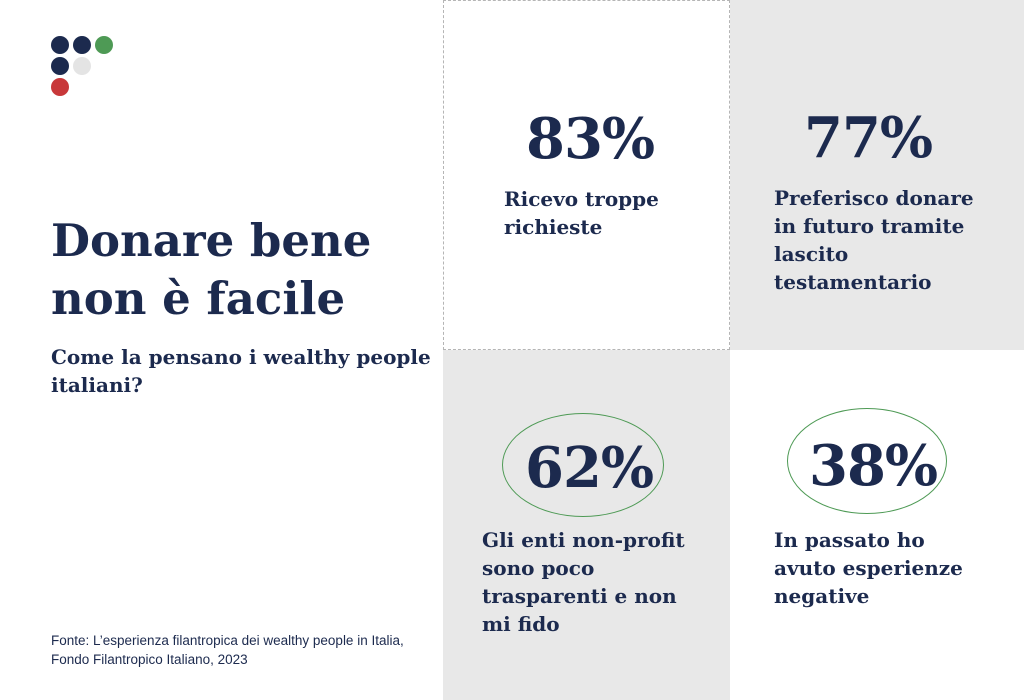 The image size is (1024, 700). I want to click on page-title: Donare bene non è facile, so click(211, 269).